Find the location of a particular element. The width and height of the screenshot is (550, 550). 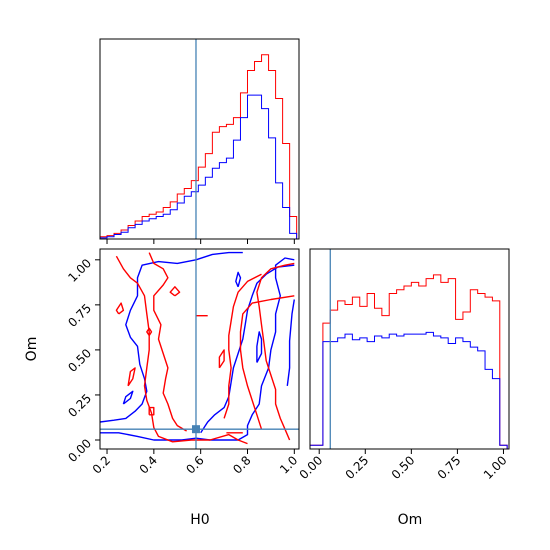

contour-frame is located at coordinates (199, 349).